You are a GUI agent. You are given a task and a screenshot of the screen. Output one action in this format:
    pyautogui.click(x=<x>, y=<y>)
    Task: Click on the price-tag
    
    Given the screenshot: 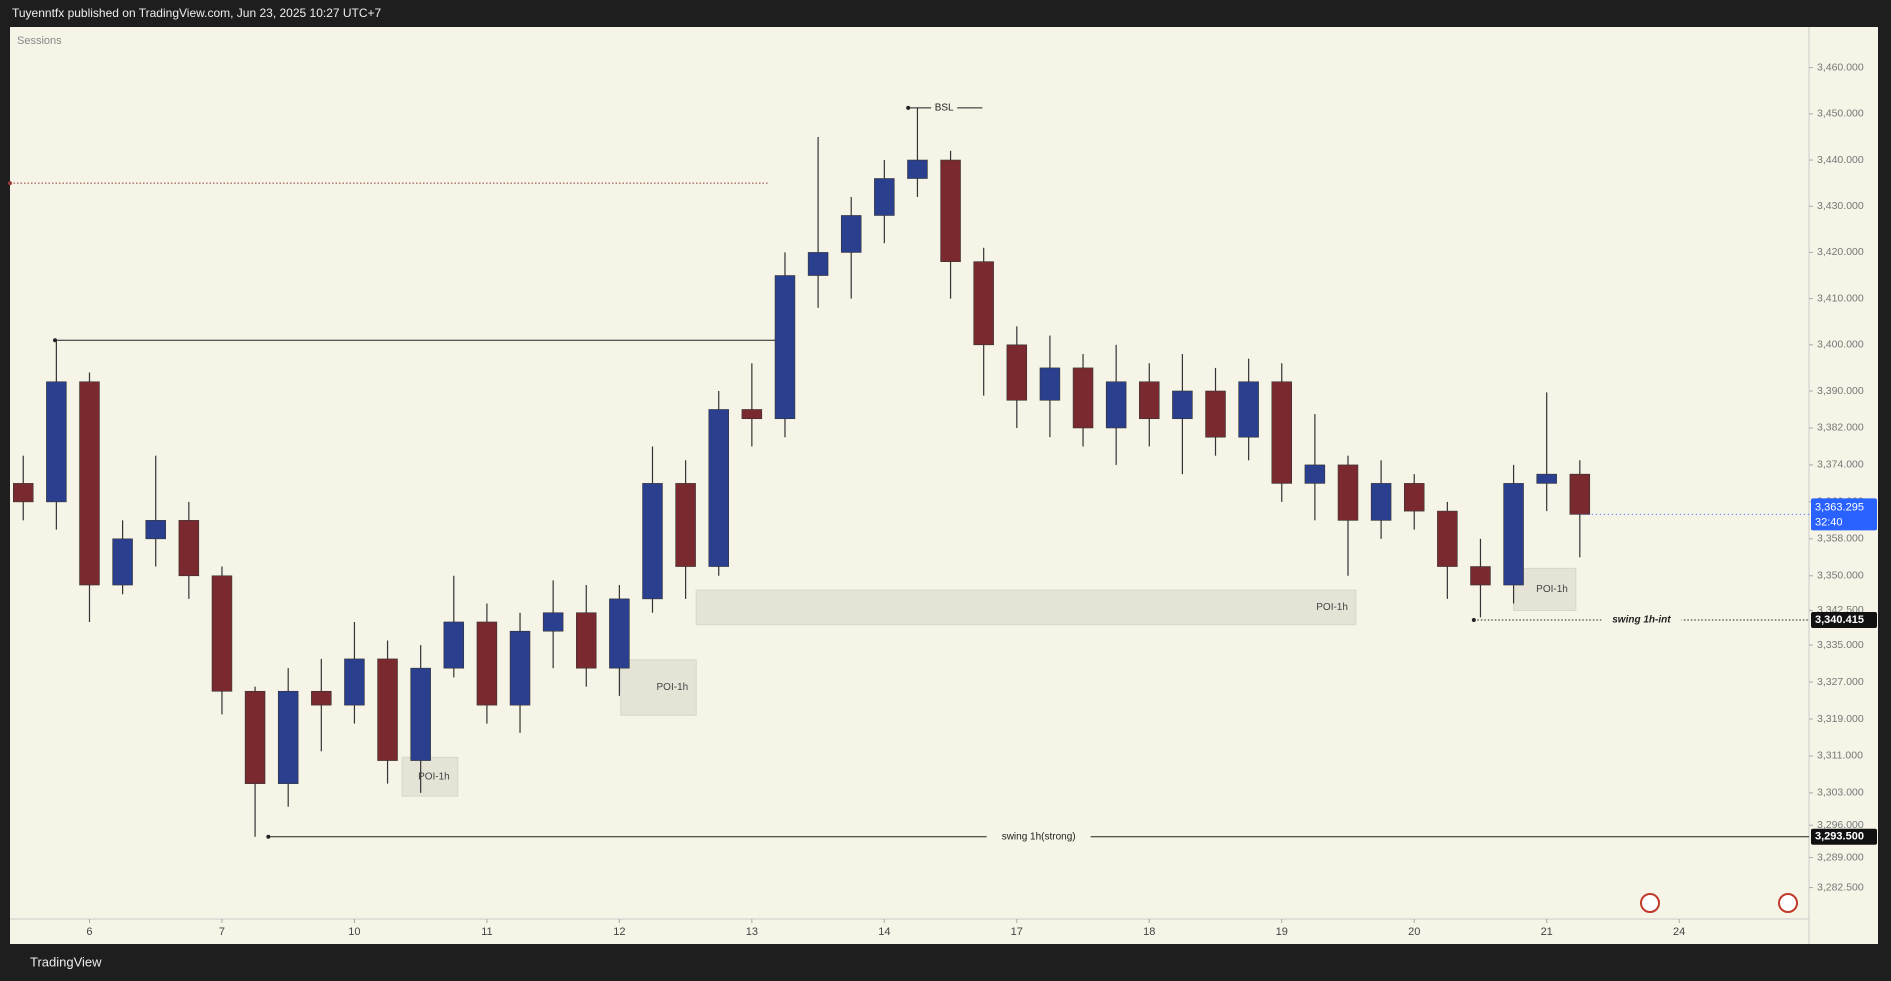 What is the action you would take?
    pyautogui.click(x=1844, y=836)
    